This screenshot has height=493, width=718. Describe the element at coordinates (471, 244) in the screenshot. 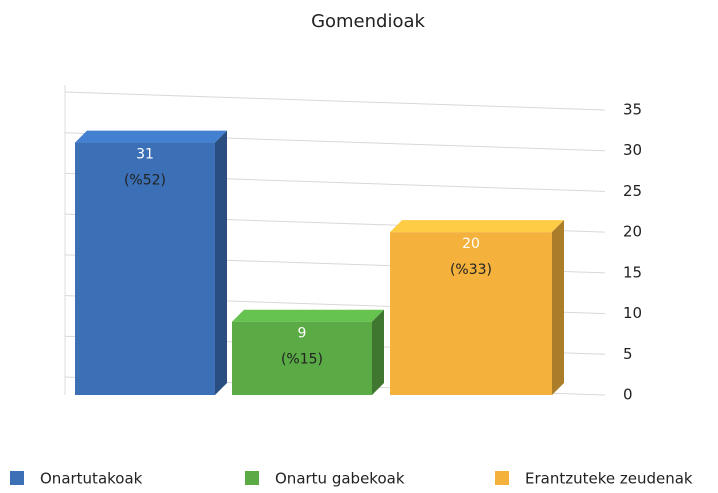

I see `value-label: 20` at that location.